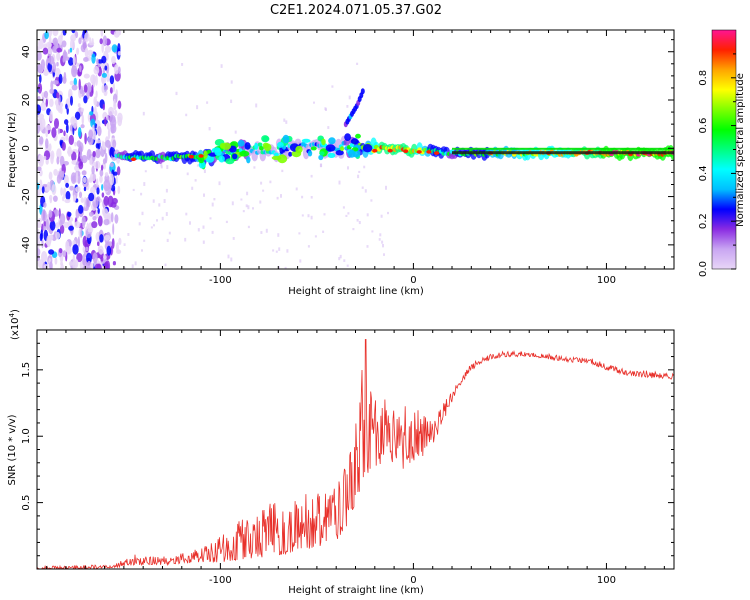 The height and width of the screenshot is (600, 750). I want to click on trace-core-line, so click(563, 153).